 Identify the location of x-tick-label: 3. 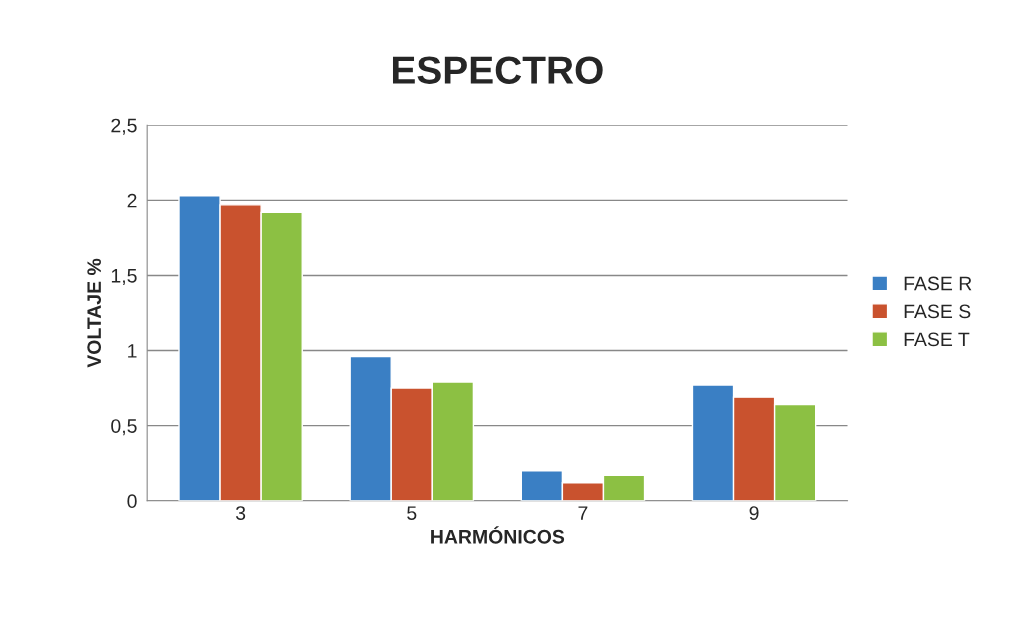
(240, 513).